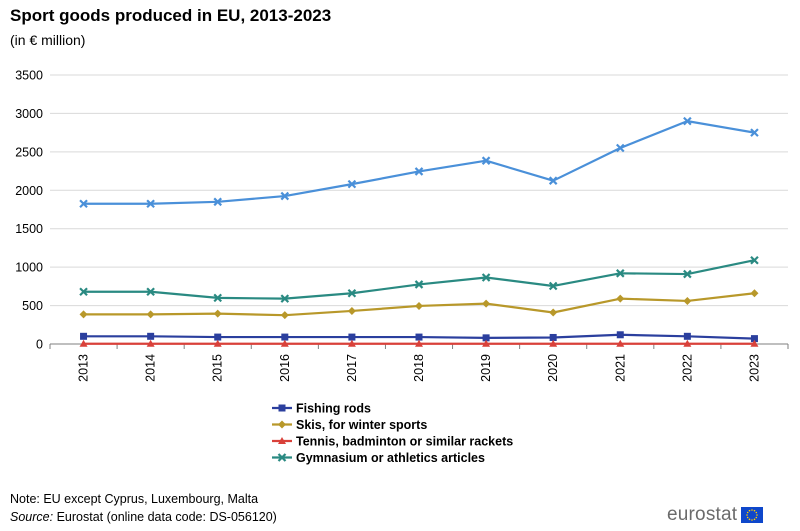 The width and height of the screenshot is (800, 531). I want to click on legend-item: Tennis, badminton or similar rackets, so click(392, 442).